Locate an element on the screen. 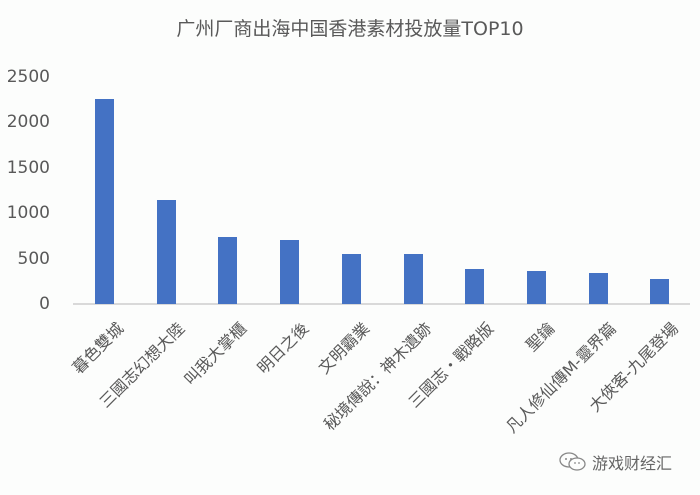 The width and height of the screenshot is (700, 495). wechat-icon is located at coordinates (573, 462).